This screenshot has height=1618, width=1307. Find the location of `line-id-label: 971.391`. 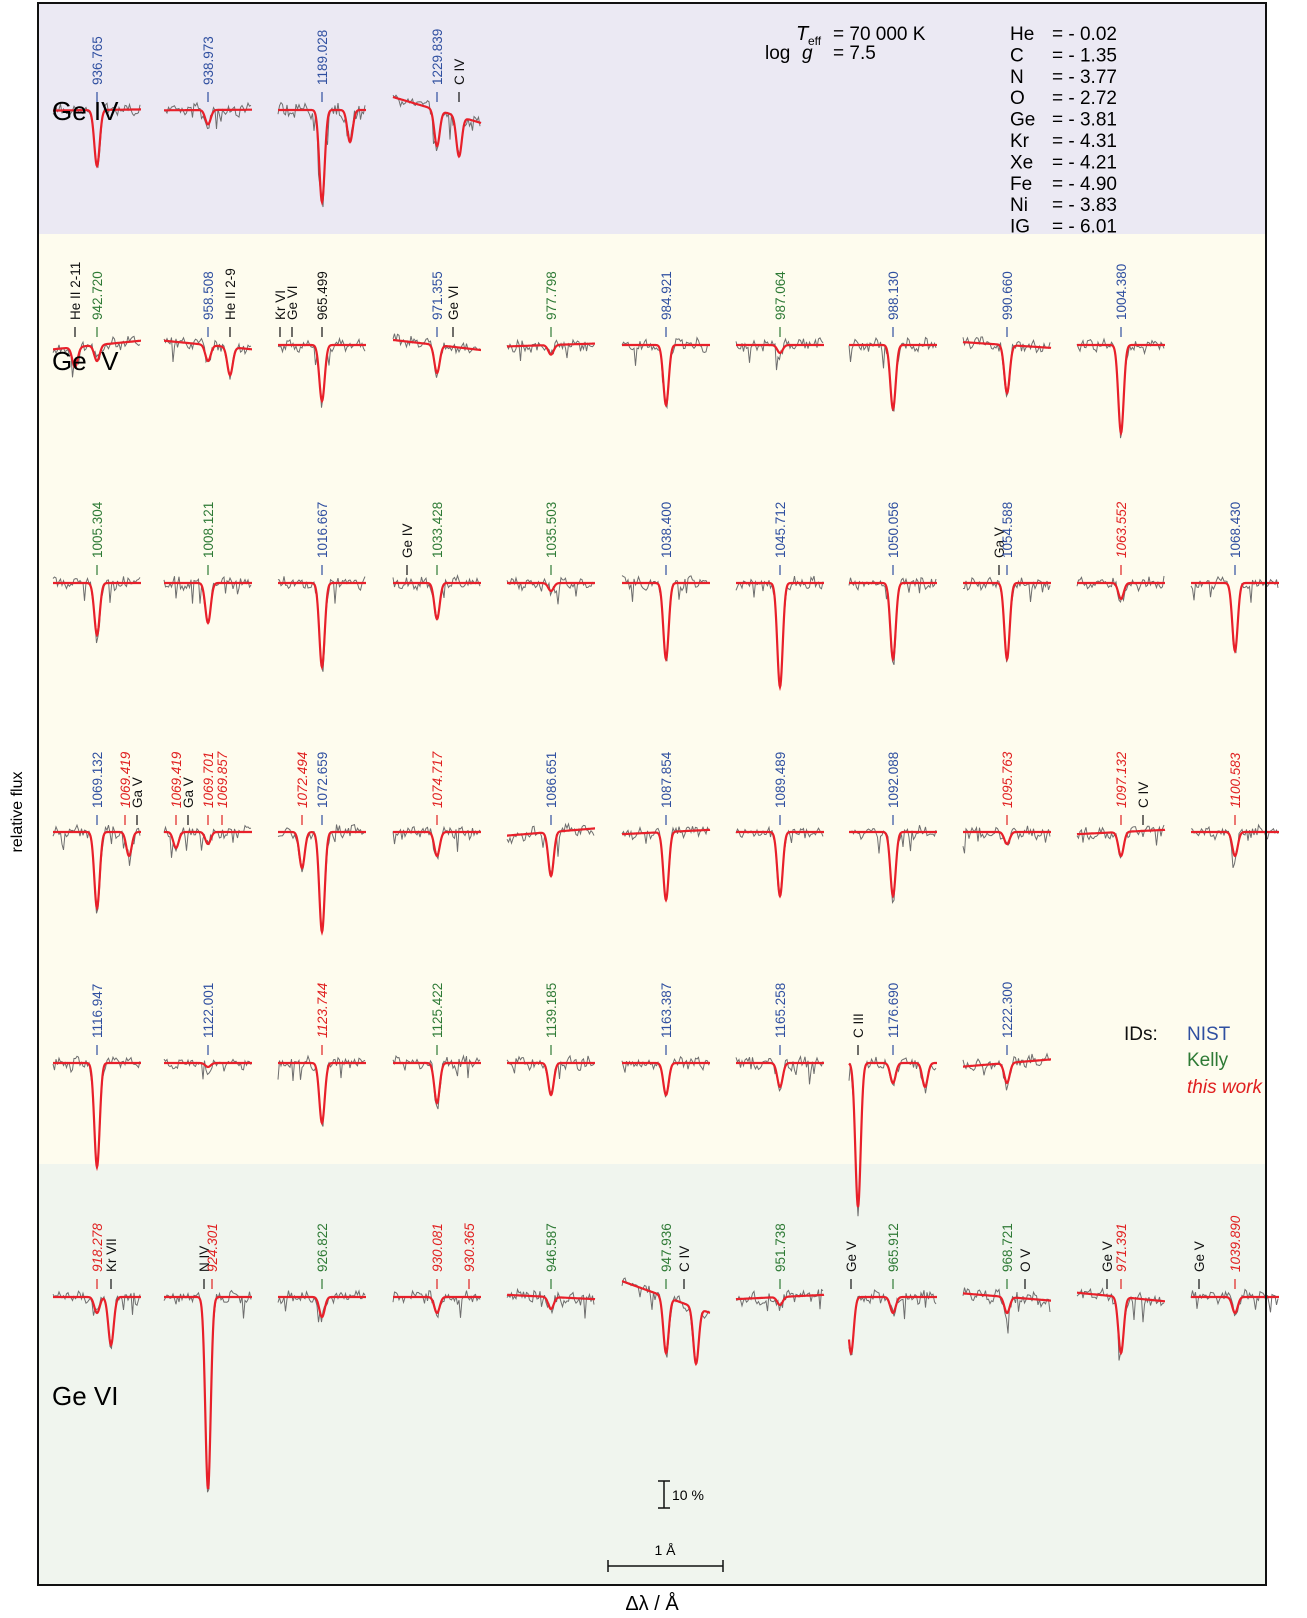

line-id-label: 971.391 is located at coordinates (1121, 1247).